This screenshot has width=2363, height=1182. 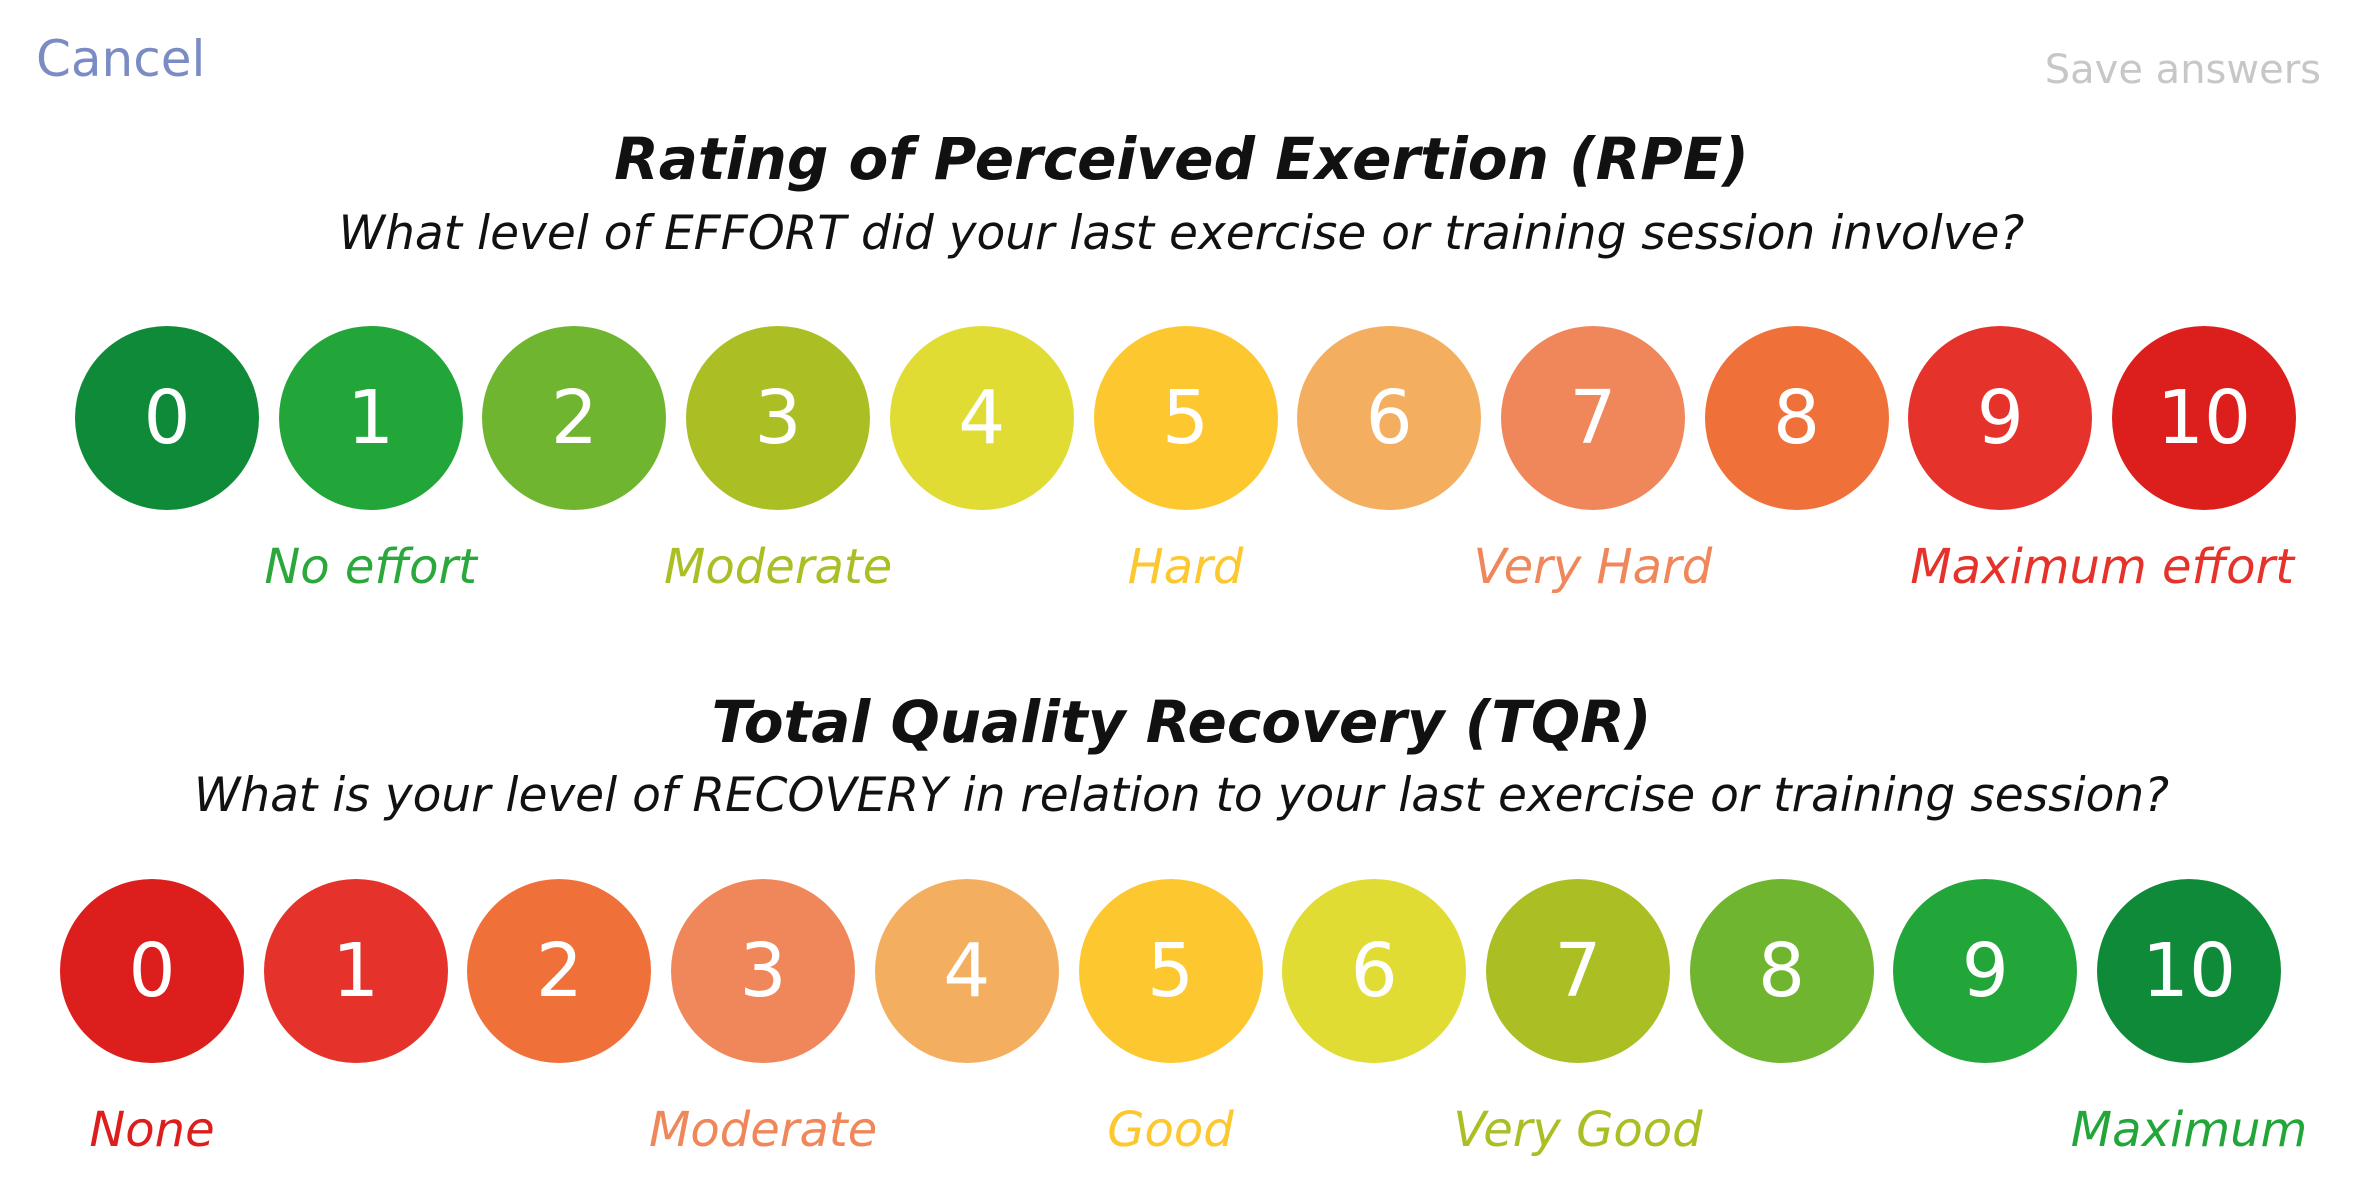 I want to click on rpe-option-5: 5, so click(x=1185, y=418).